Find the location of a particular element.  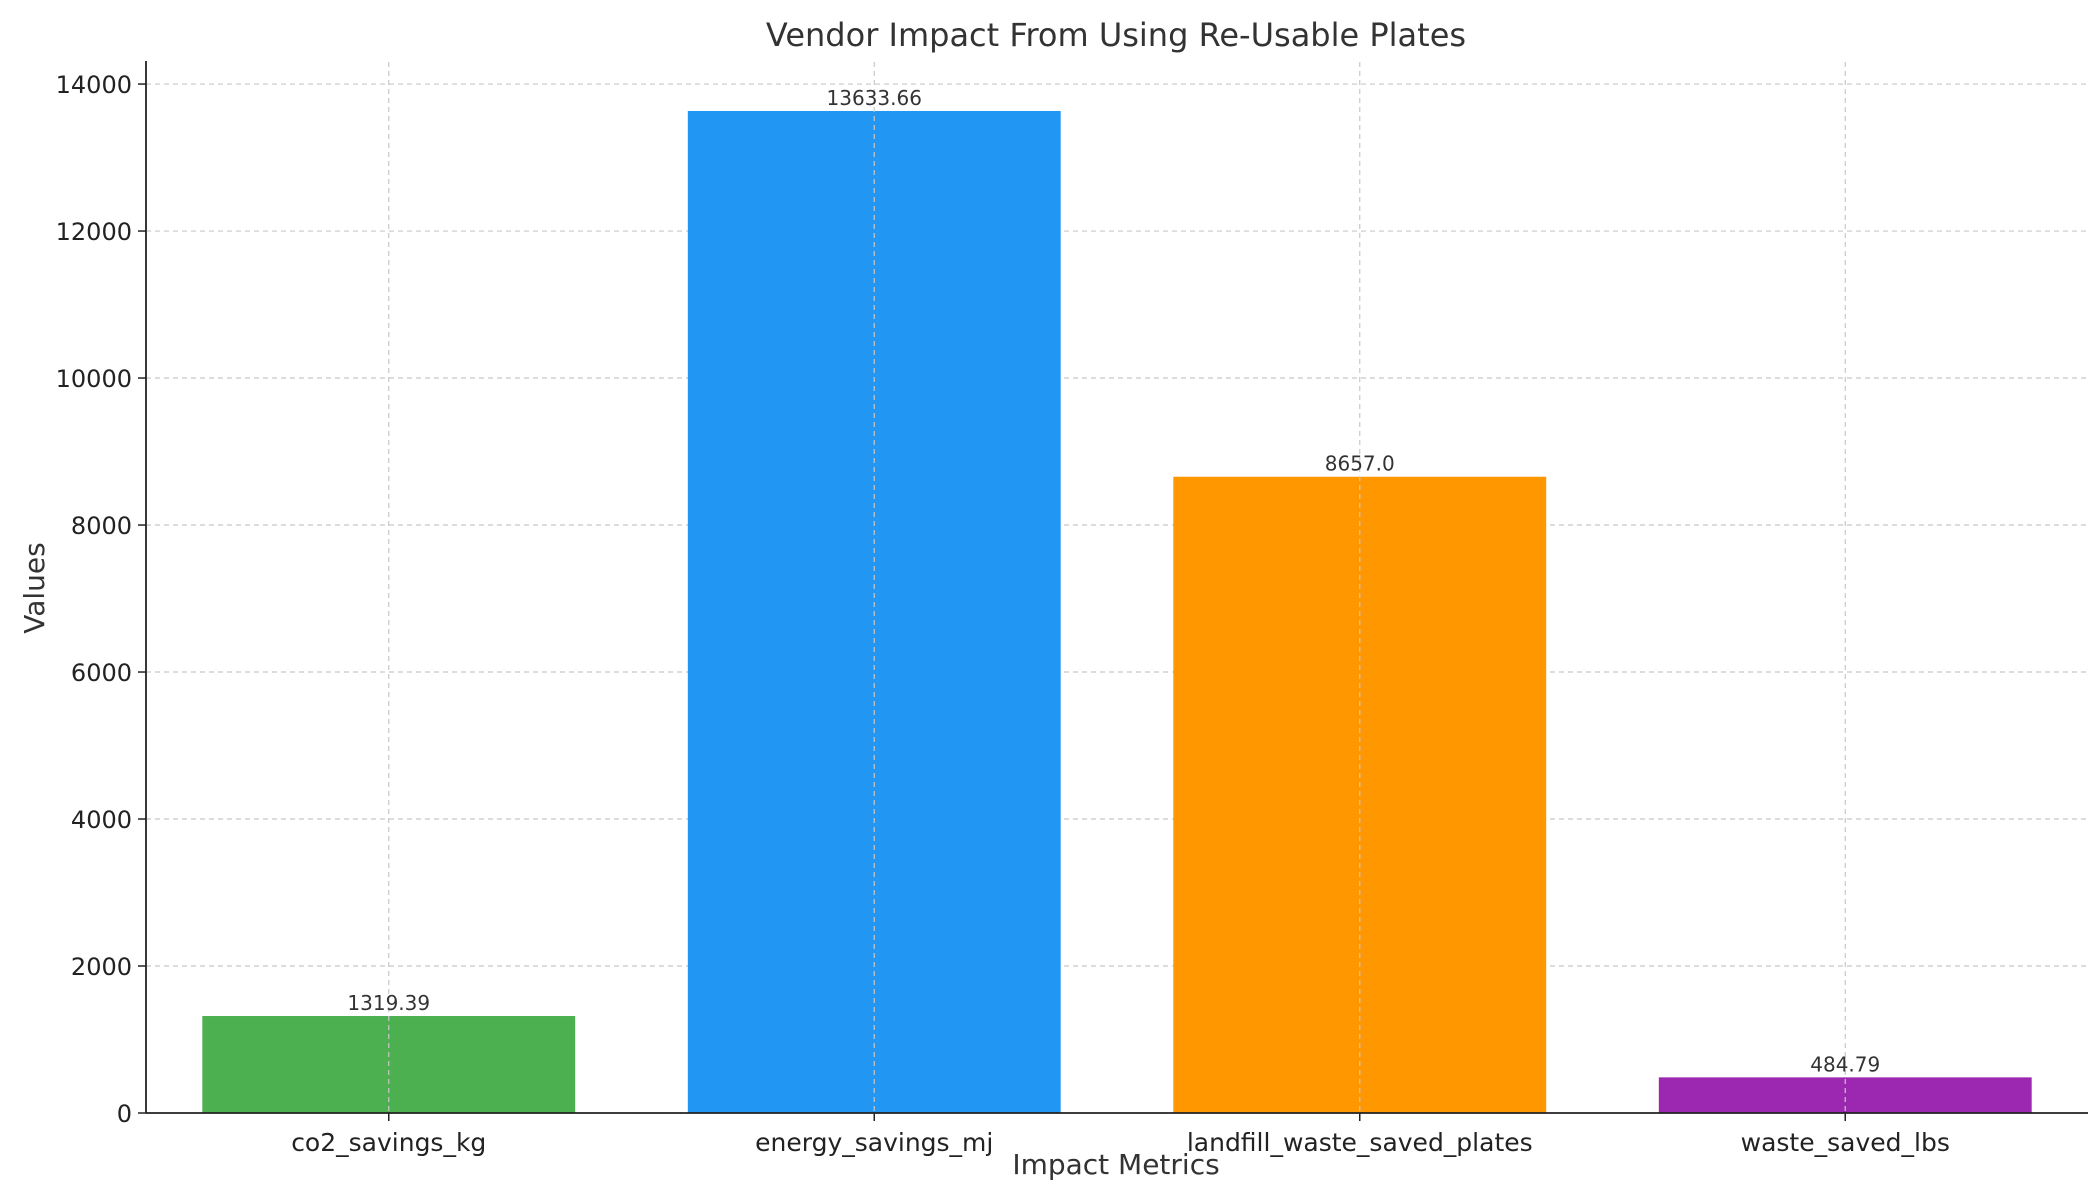

y-tick-label: 4000 is located at coordinates (101, 820).